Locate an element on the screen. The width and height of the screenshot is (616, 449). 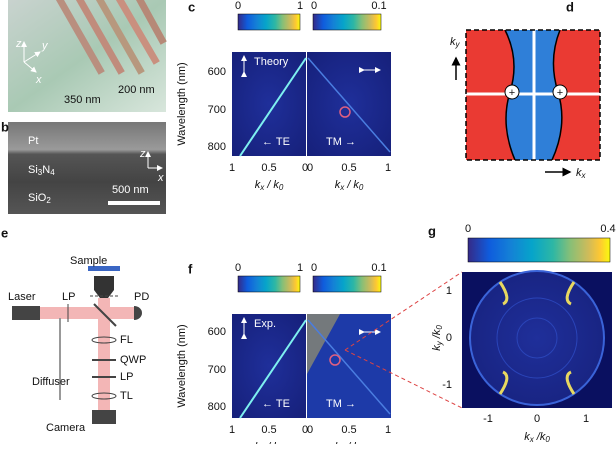
axis-label: y is located at coordinates (45, 46).